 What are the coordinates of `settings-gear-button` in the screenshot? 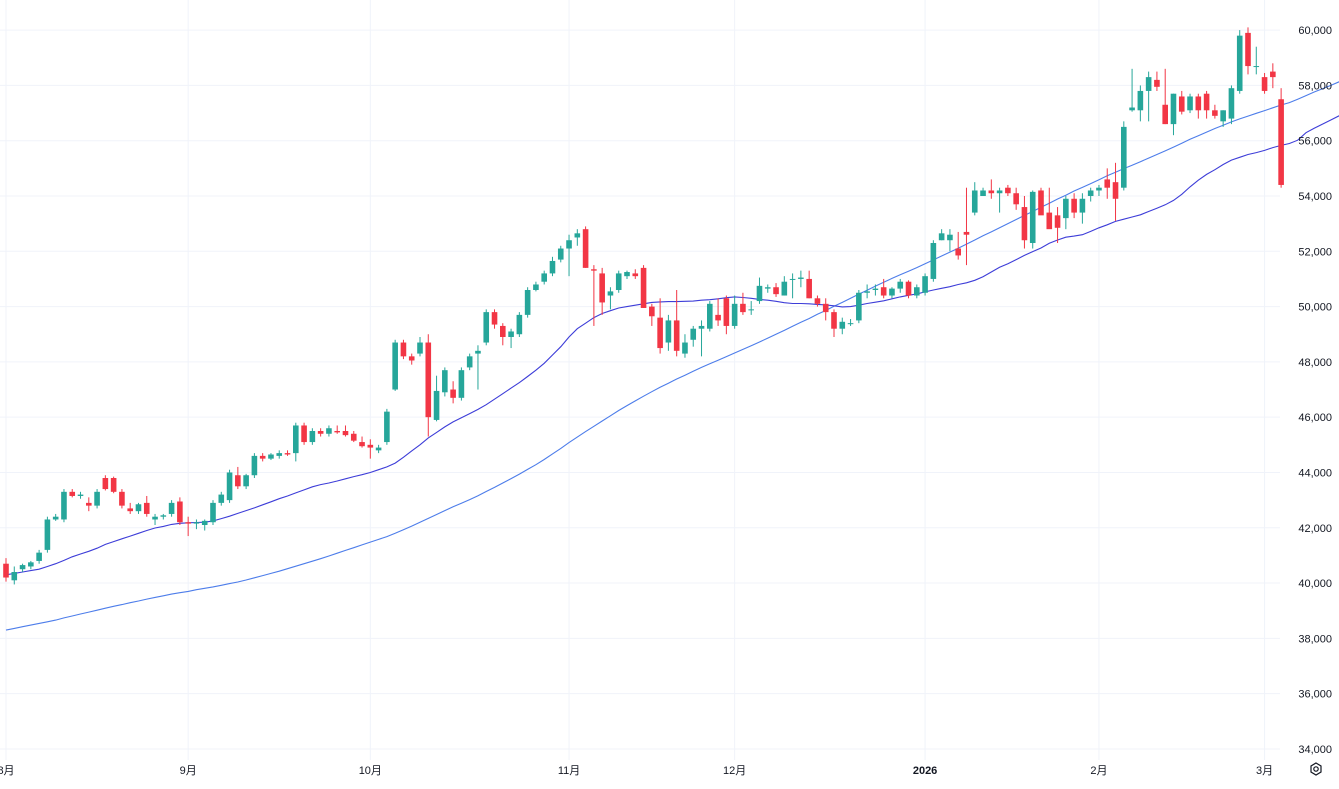 It's located at (1316, 769).